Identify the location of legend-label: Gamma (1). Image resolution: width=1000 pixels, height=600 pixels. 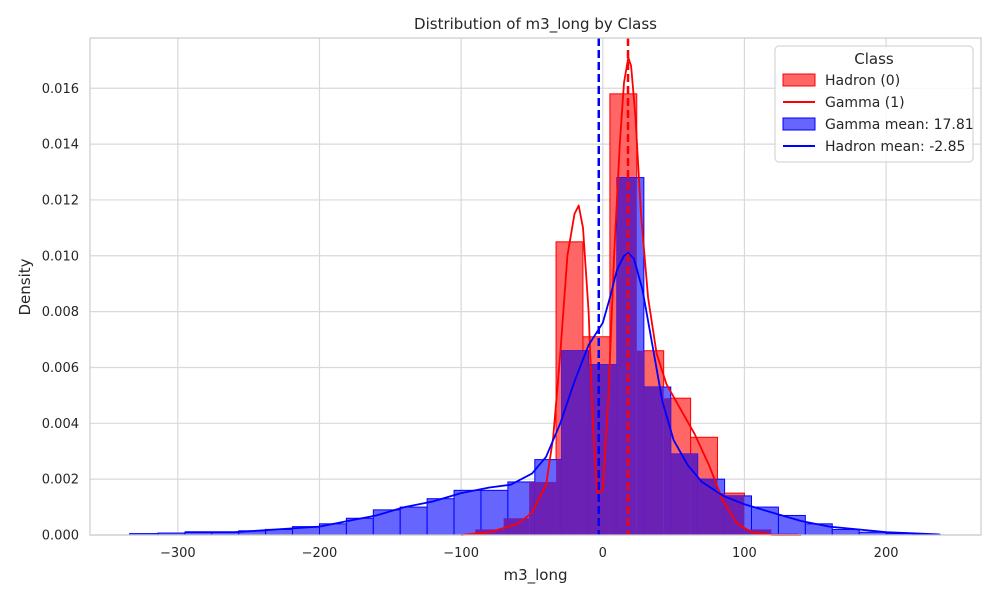
(865, 103).